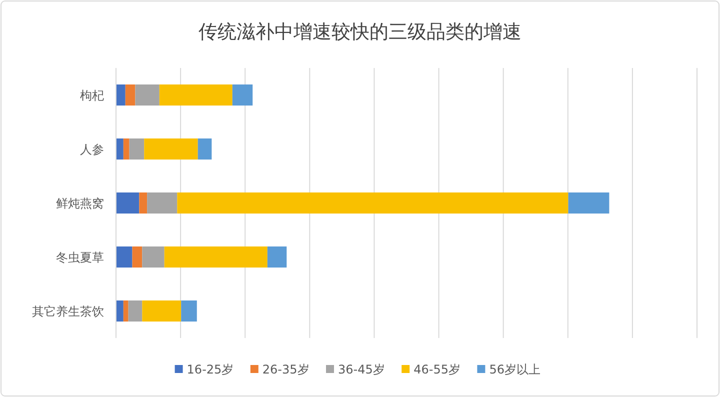 The height and width of the screenshot is (397, 720). What do you see at coordinates (286, 369) in the screenshot?
I see `legend-label: 26-35岁` at bounding box center [286, 369].